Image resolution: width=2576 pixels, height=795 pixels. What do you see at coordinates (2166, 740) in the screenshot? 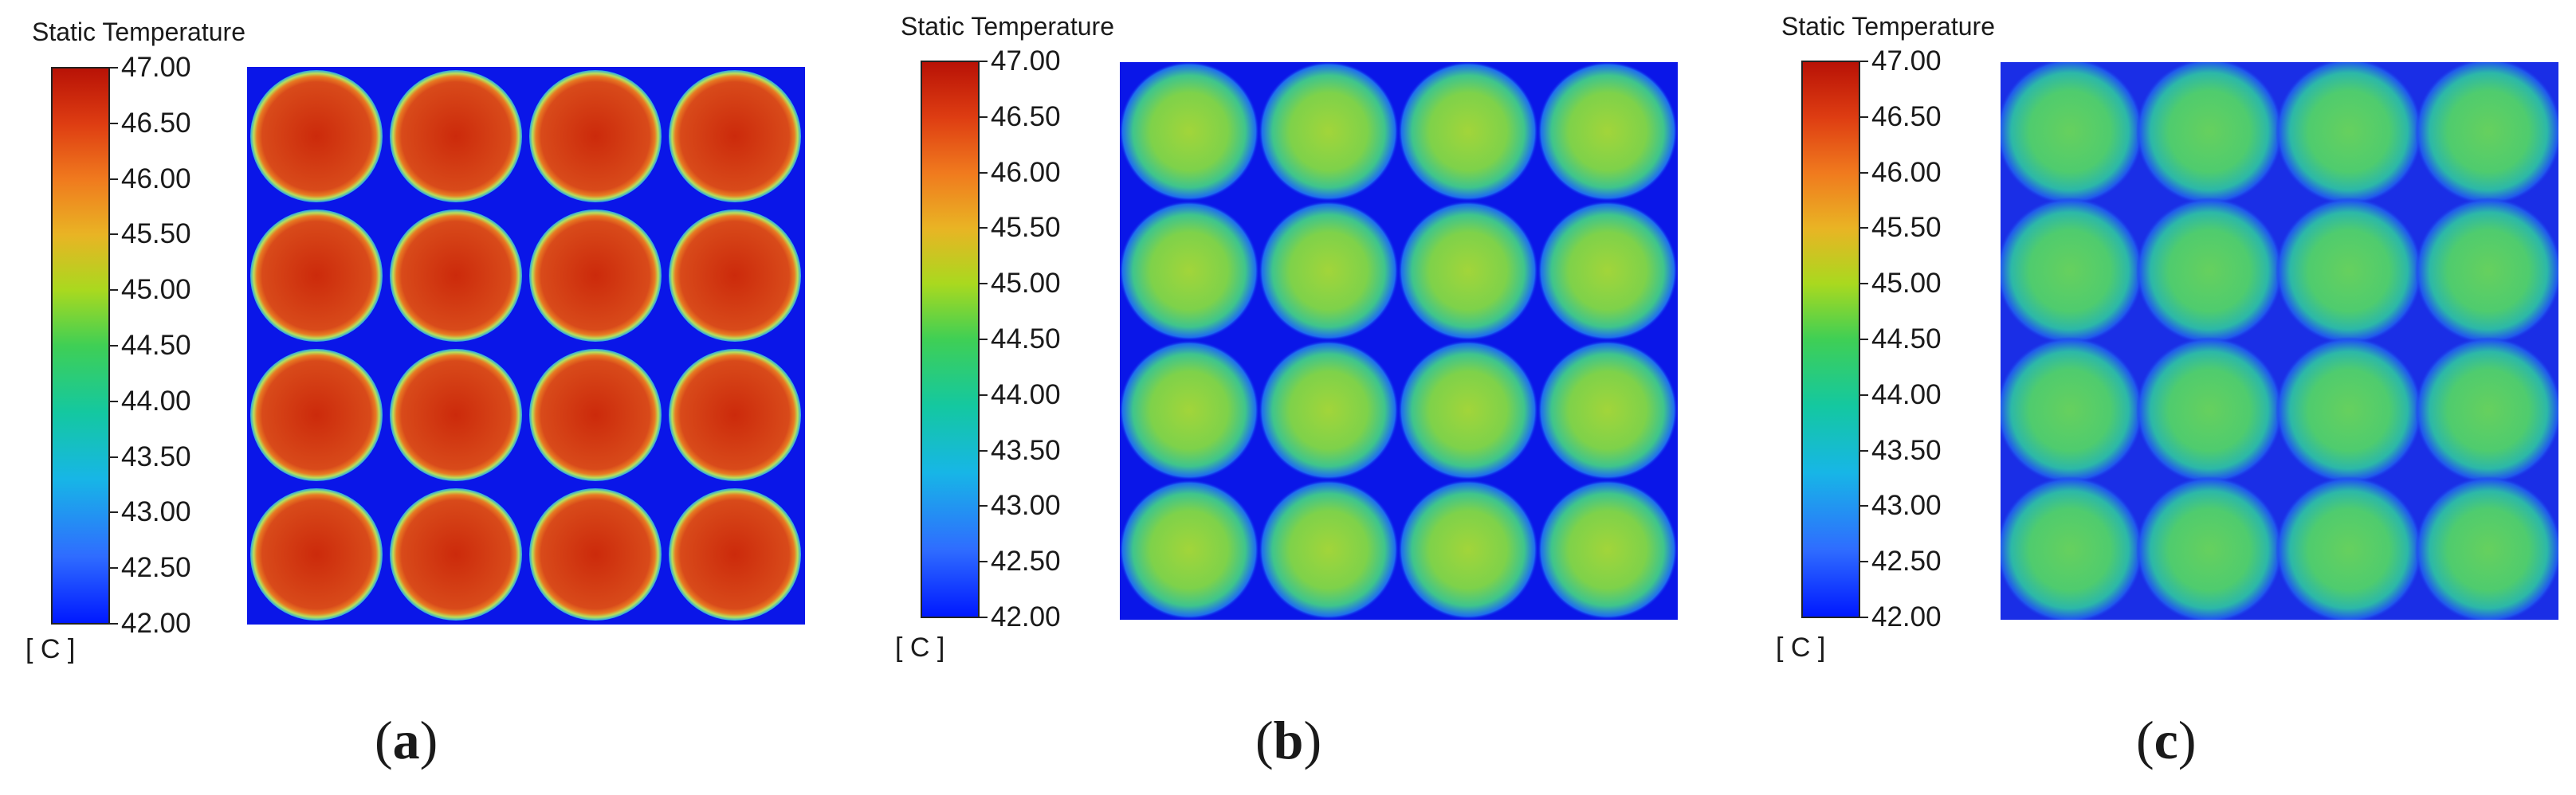
I see `caption-c: (c)` at bounding box center [2166, 740].